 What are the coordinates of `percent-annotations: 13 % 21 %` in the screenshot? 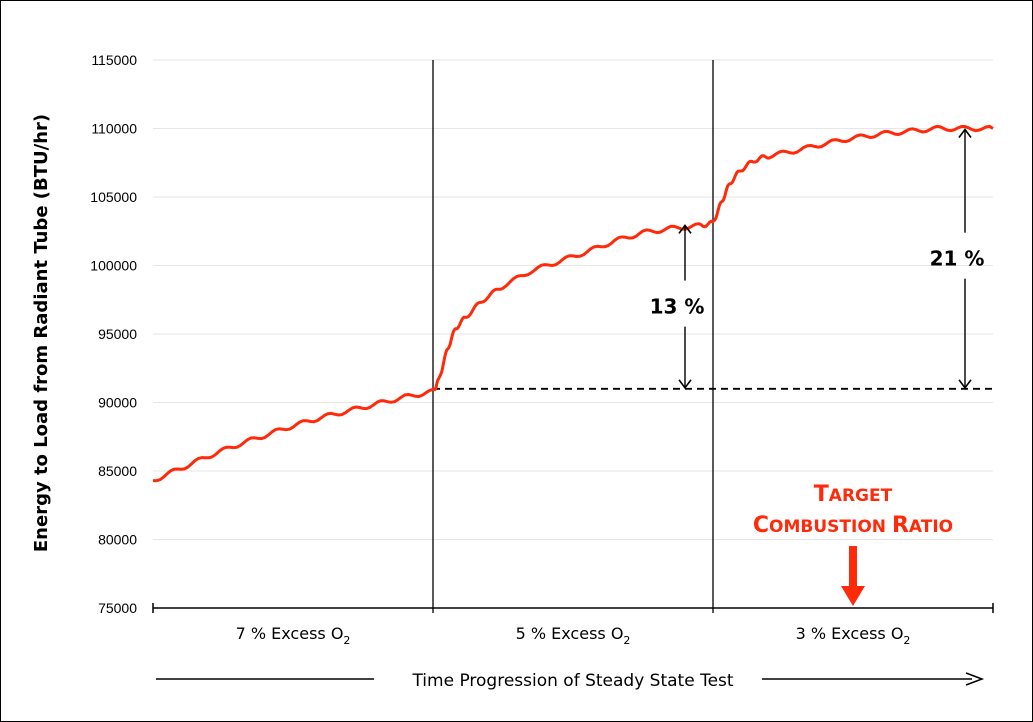 It's located at (817, 259).